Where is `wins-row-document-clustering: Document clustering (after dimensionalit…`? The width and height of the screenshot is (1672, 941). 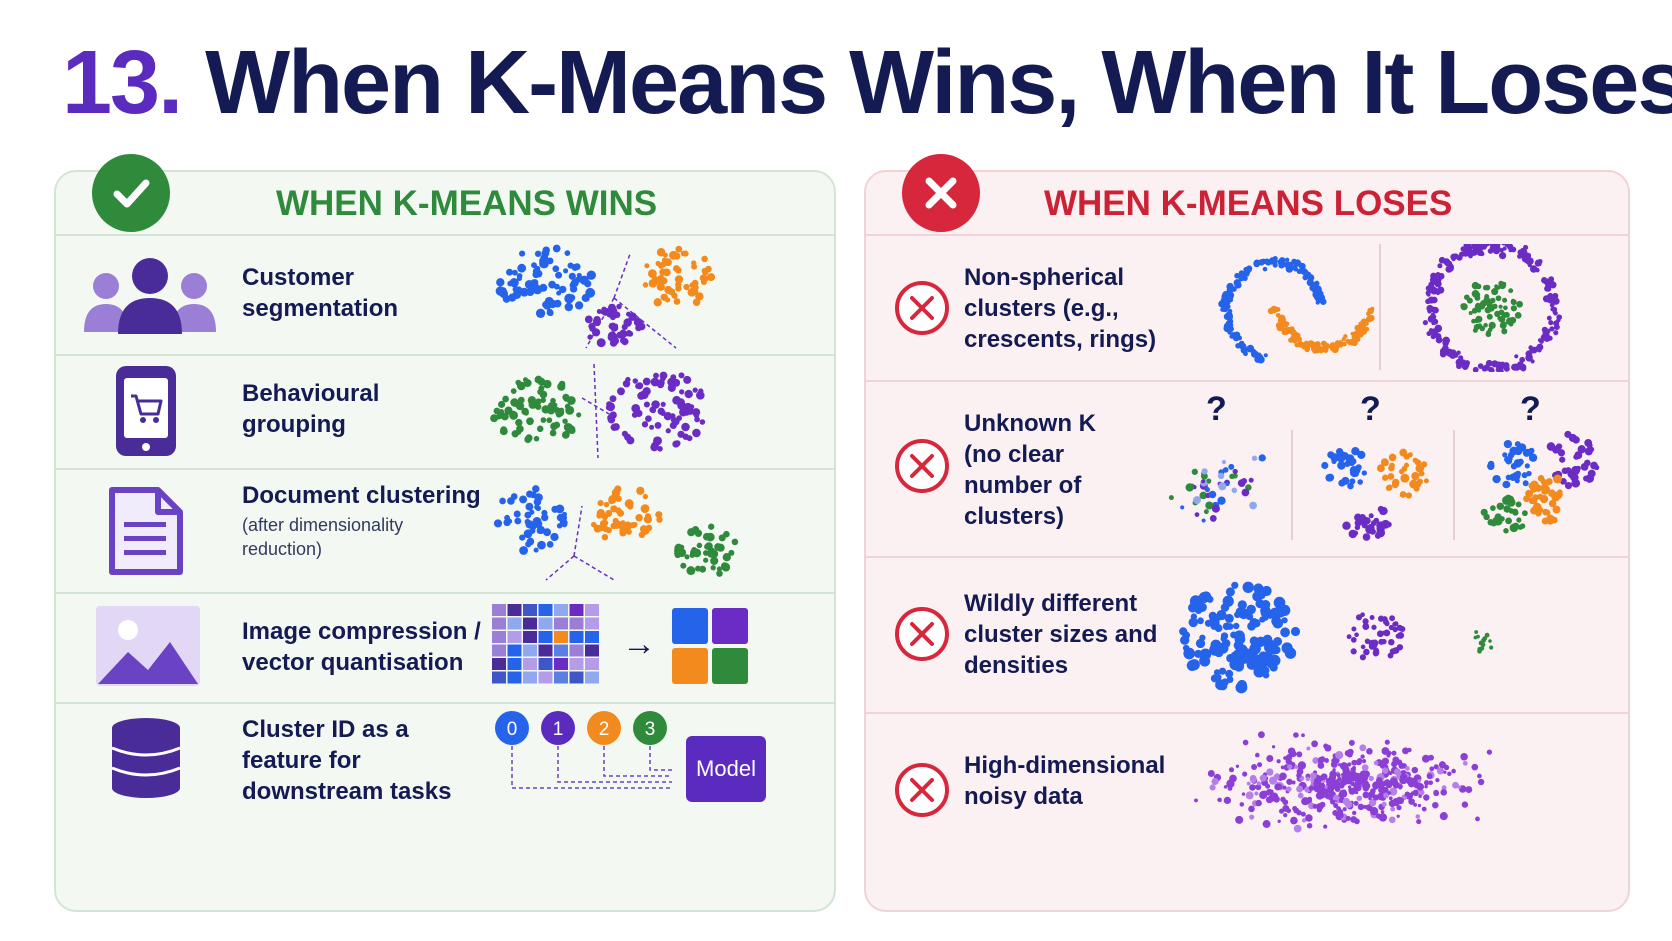 wins-row-document-clustering: Document clustering (after dimensionalit… is located at coordinates (445, 531).